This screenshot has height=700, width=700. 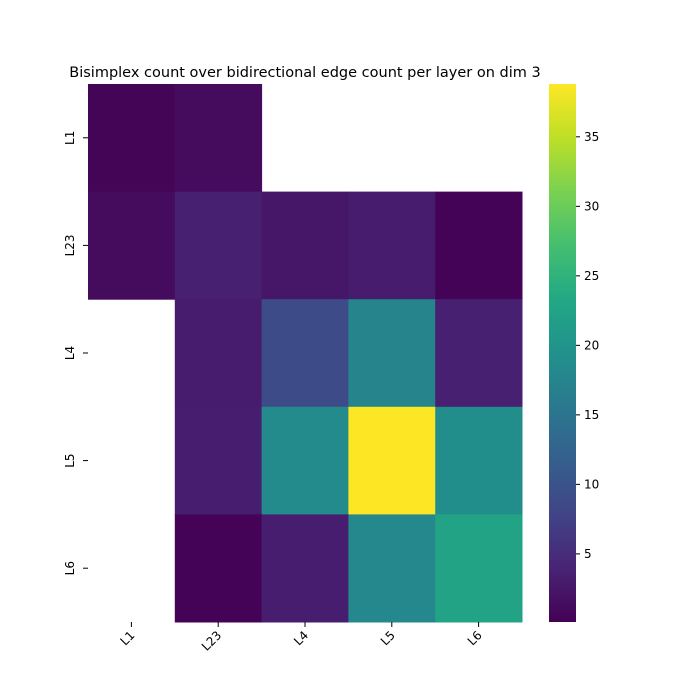 What do you see at coordinates (392, 353) in the screenshot?
I see `heatmap-cell-L4-L5` at bounding box center [392, 353].